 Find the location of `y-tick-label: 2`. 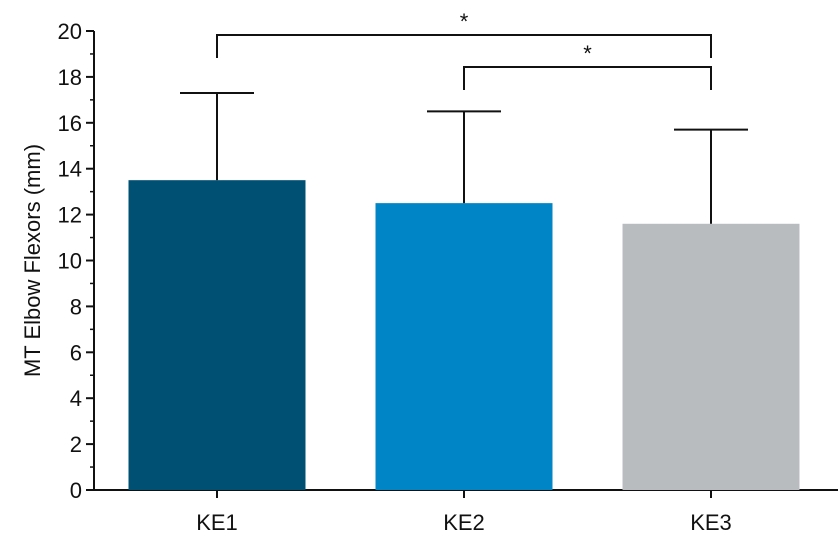

y-tick-label: 2 is located at coordinates (76, 444).